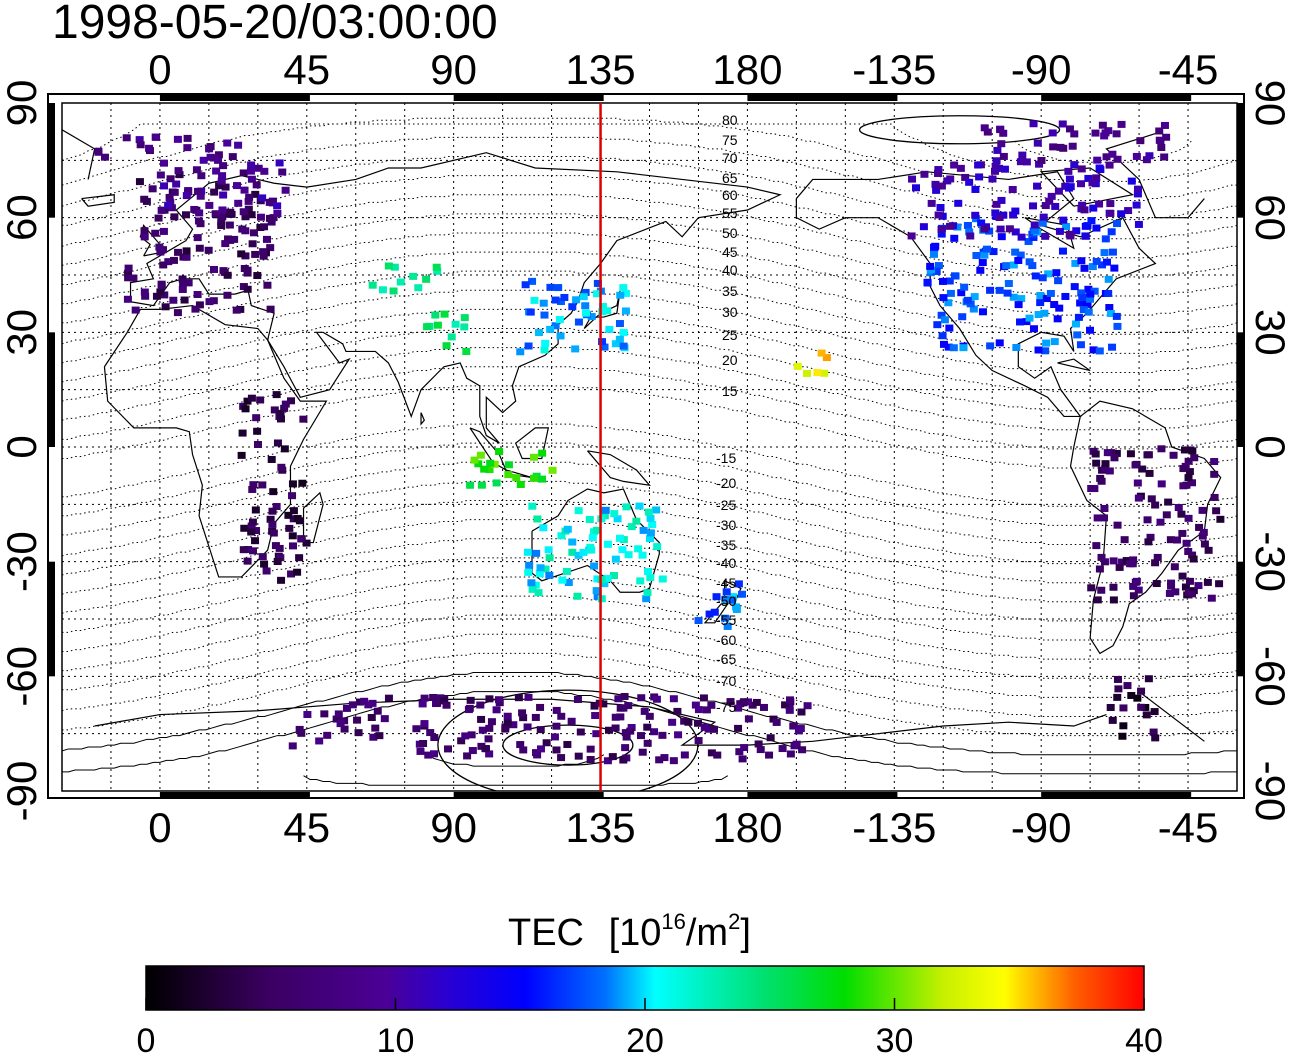 The image size is (1292, 1057). What do you see at coordinates (1041, 69) in the screenshot?
I see `x-tick-label-top: -90` at bounding box center [1041, 69].